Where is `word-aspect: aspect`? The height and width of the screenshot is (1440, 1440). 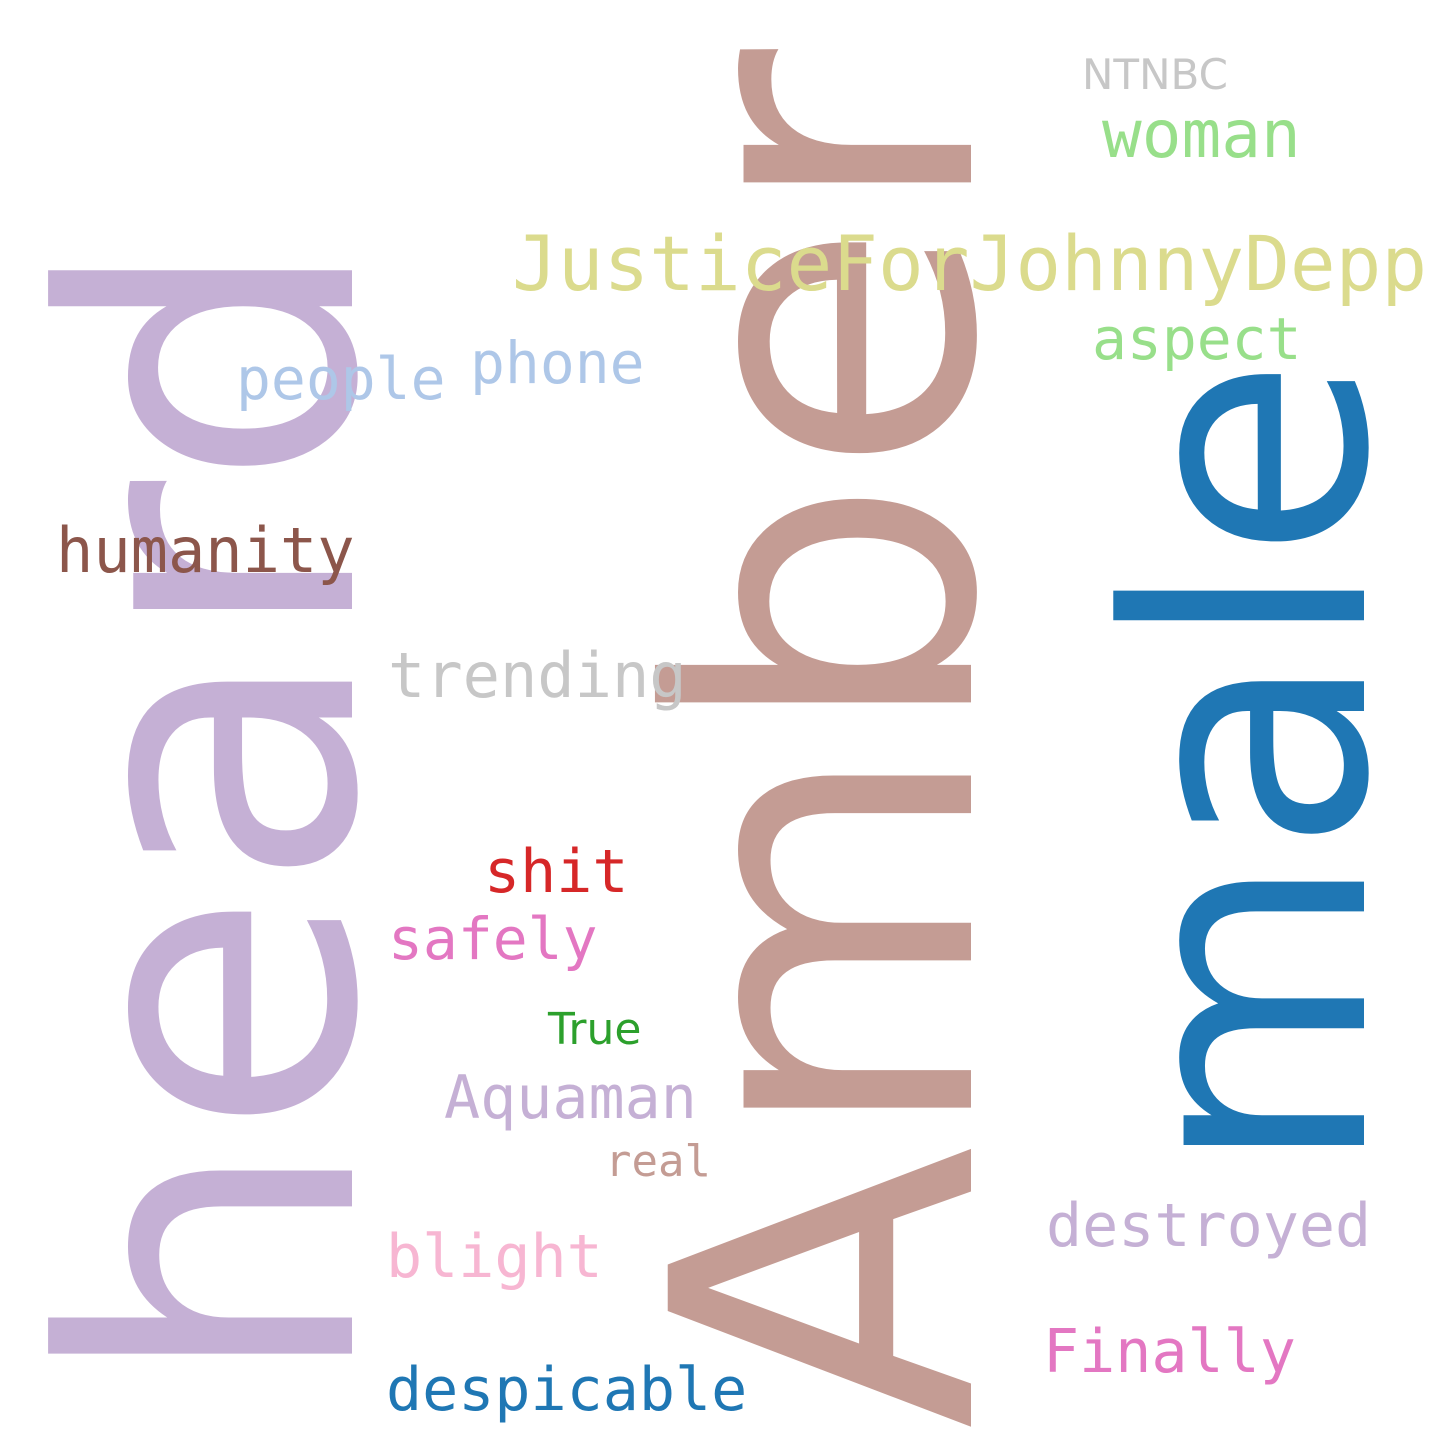
word-aspect: aspect is located at coordinates (1197, 339).